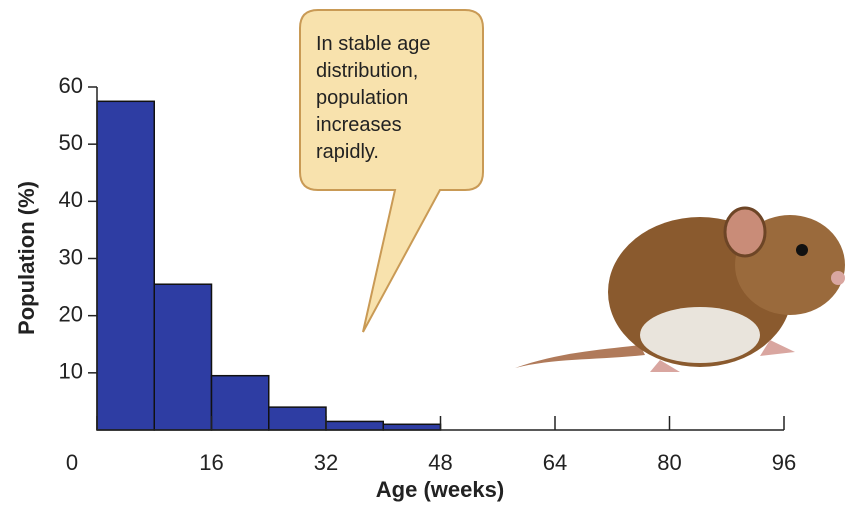 This screenshot has width=852, height=514. What do you see at coordinates (440, 462) in the screenshot?
I see `x-tick-label: 48` at bounding box center [440, 462].